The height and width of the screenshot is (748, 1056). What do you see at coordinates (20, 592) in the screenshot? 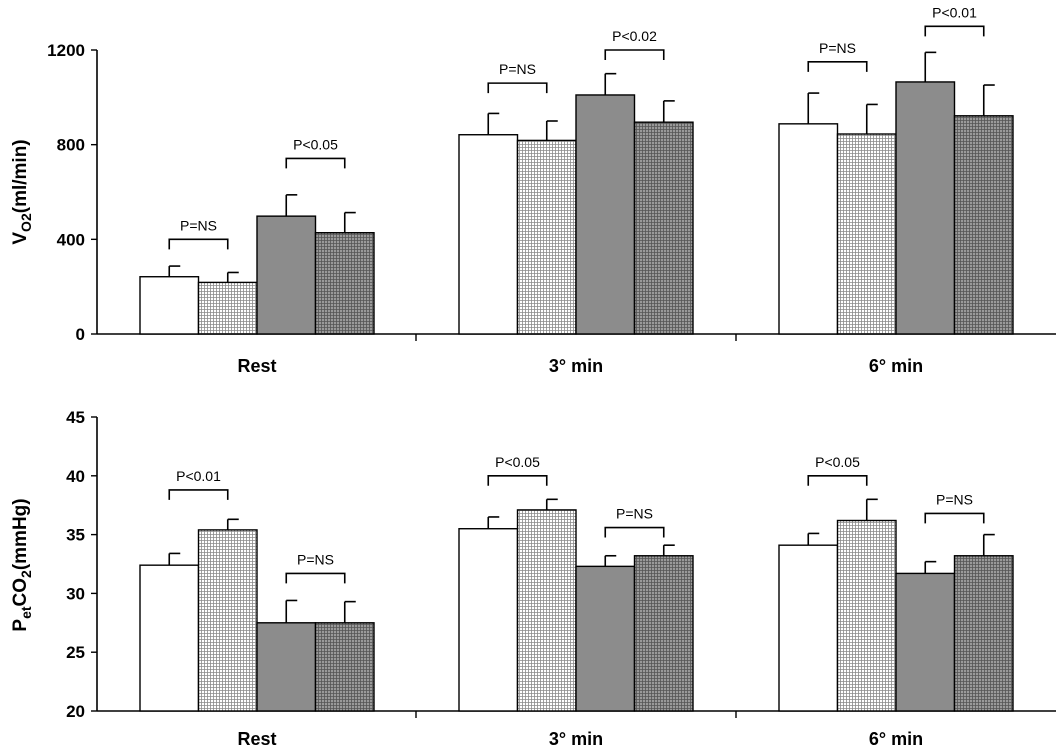
I see `petco2-ylabel-base2: CO` at bounding box center [20, 592].